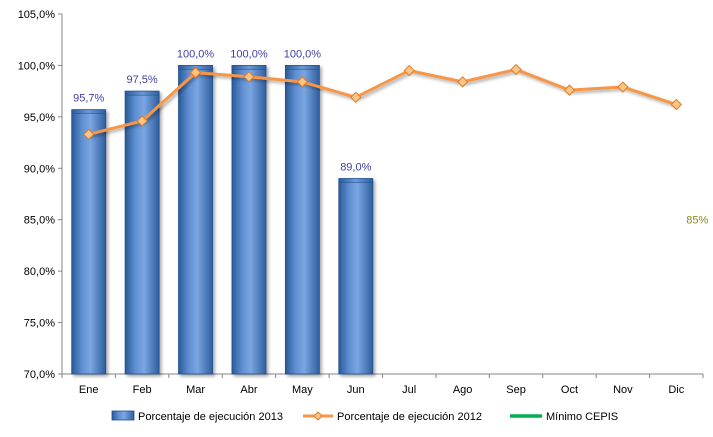 The width and height of the screenshot is (713, 437). What do you see at coordinates (210, 417) in the screenshot?
I see `legend-label-2013: Porcentaje de ejecución 2013` at bounding box center [210, 417].